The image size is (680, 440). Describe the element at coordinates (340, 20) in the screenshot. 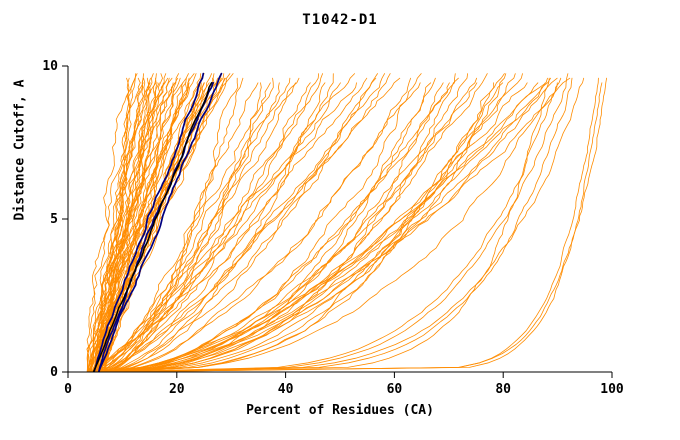

I see `chart-title: T1042-D1` at that location.